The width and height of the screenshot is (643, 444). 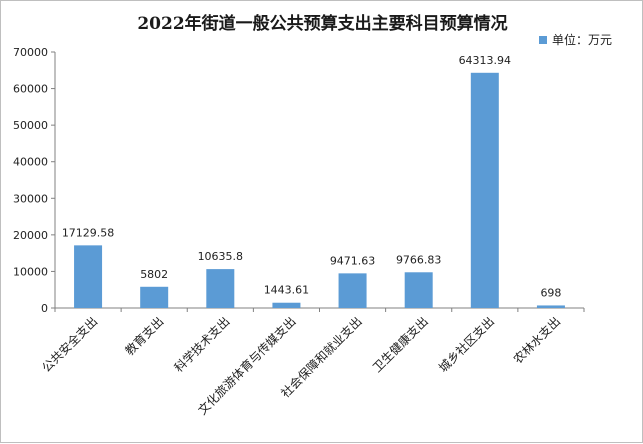 What do you see at coordinates (70, 345) in the screenshot?
I see `x-tick-label: 公共安全支出` at bounding box center [70, 345].